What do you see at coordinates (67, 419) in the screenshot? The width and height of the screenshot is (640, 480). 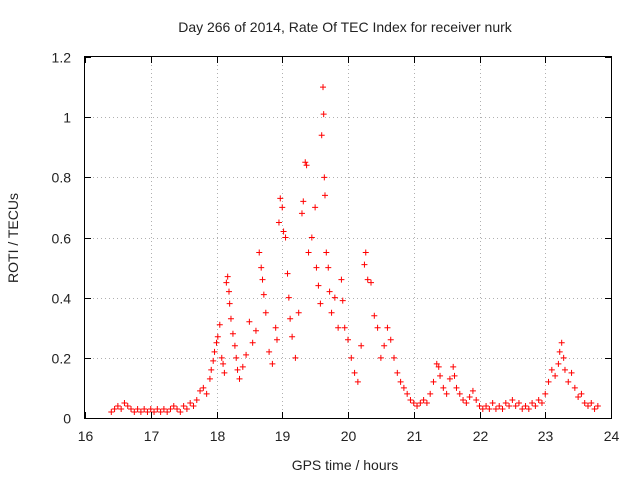 I see `y-tick-label: 0` at bounding box center [67, 419].